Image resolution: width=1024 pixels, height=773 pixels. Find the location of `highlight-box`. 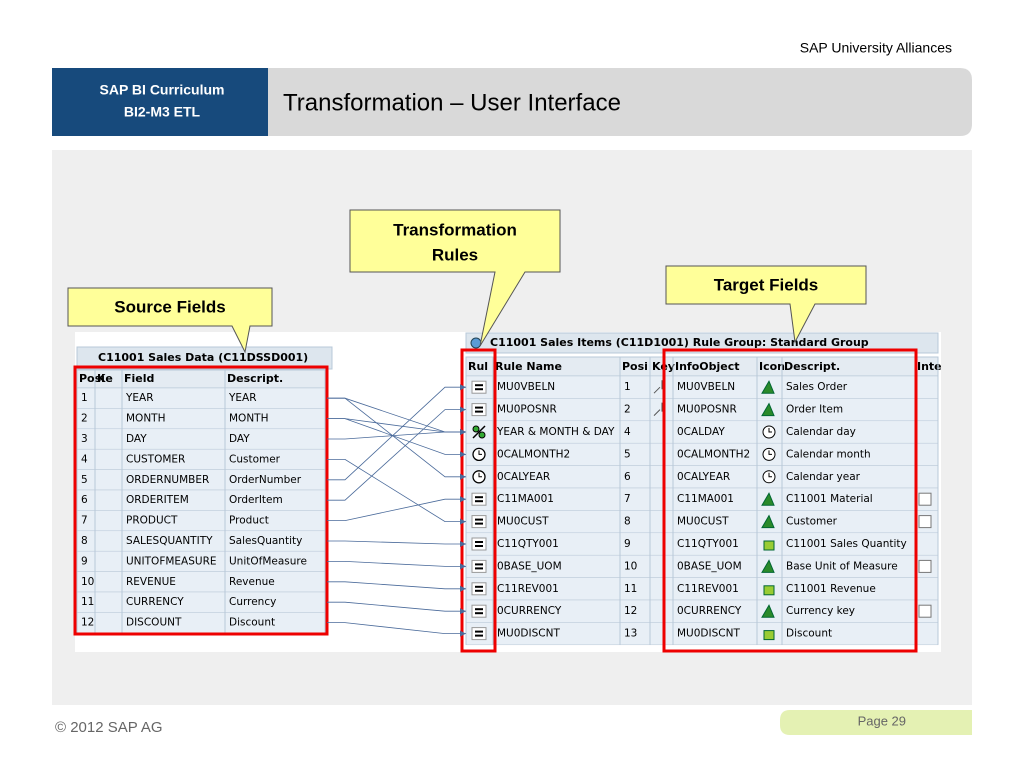

highlight-box is located at coordinates (790, 500).